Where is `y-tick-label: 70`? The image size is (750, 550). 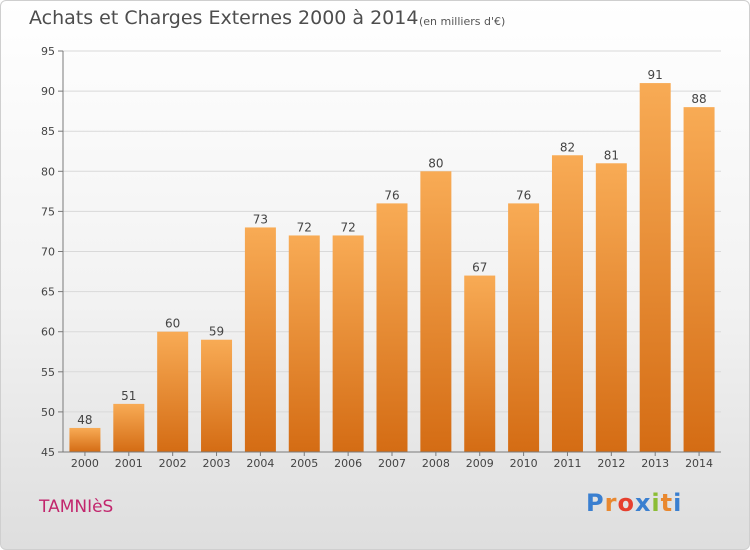
y-tick-label: 70 is located at coordinates (48, 252).